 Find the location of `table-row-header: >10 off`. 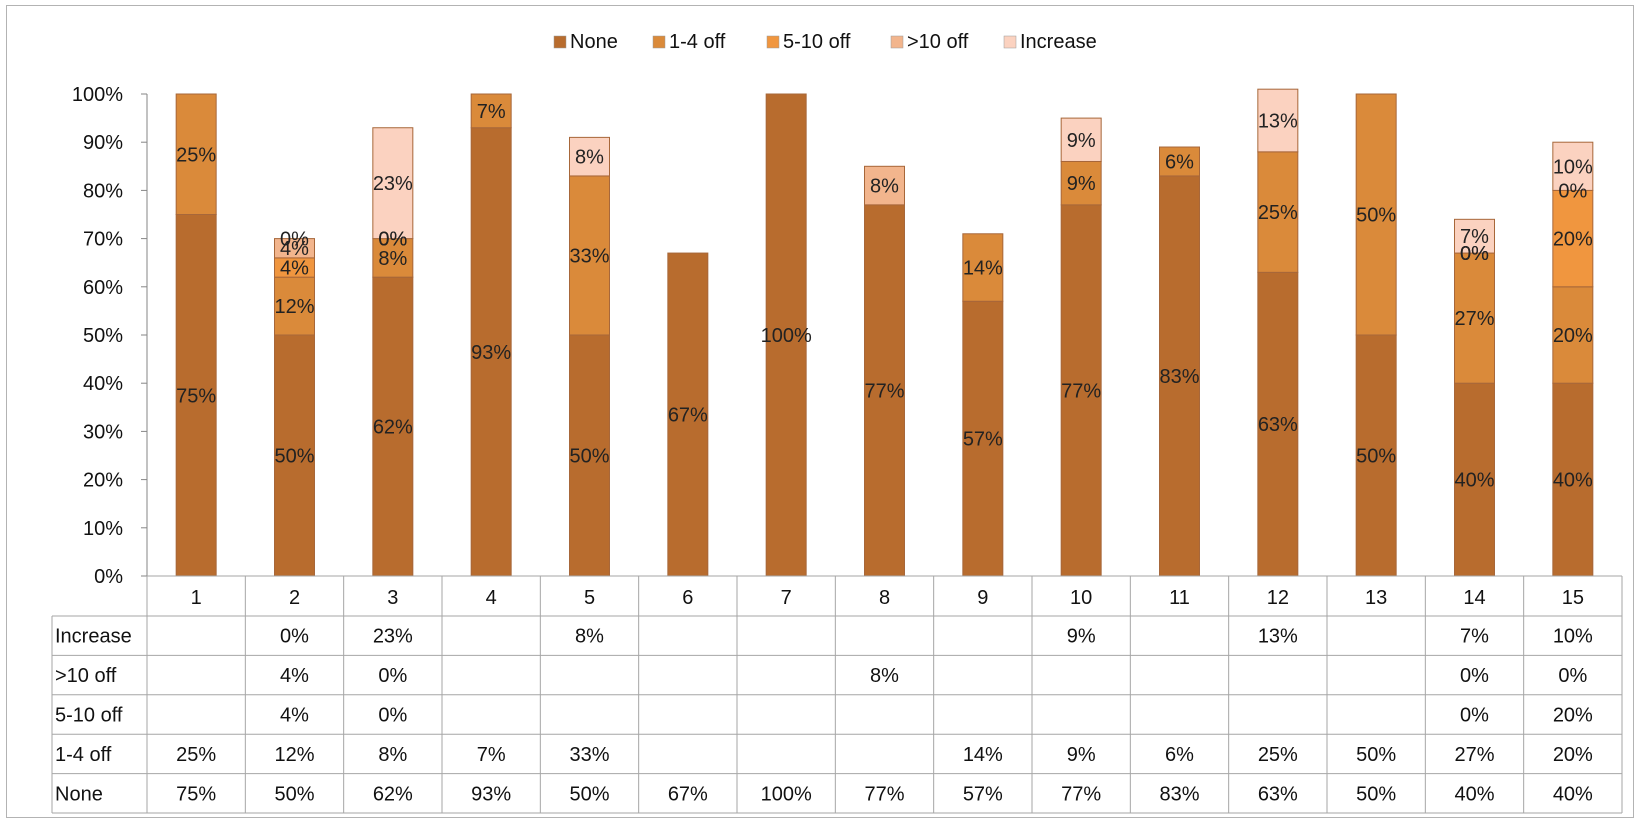

table-row-header: >10 off is located at coordinates (86, 676).